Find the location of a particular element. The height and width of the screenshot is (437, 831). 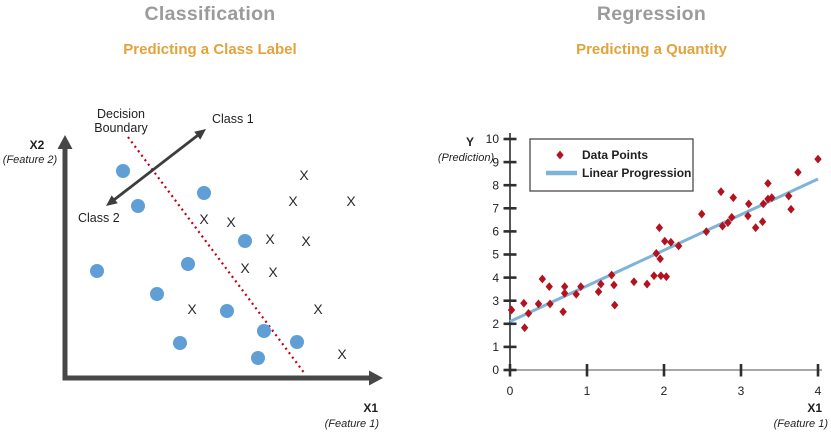

y-tick-label: 2 is located at coordinates (495, 324).